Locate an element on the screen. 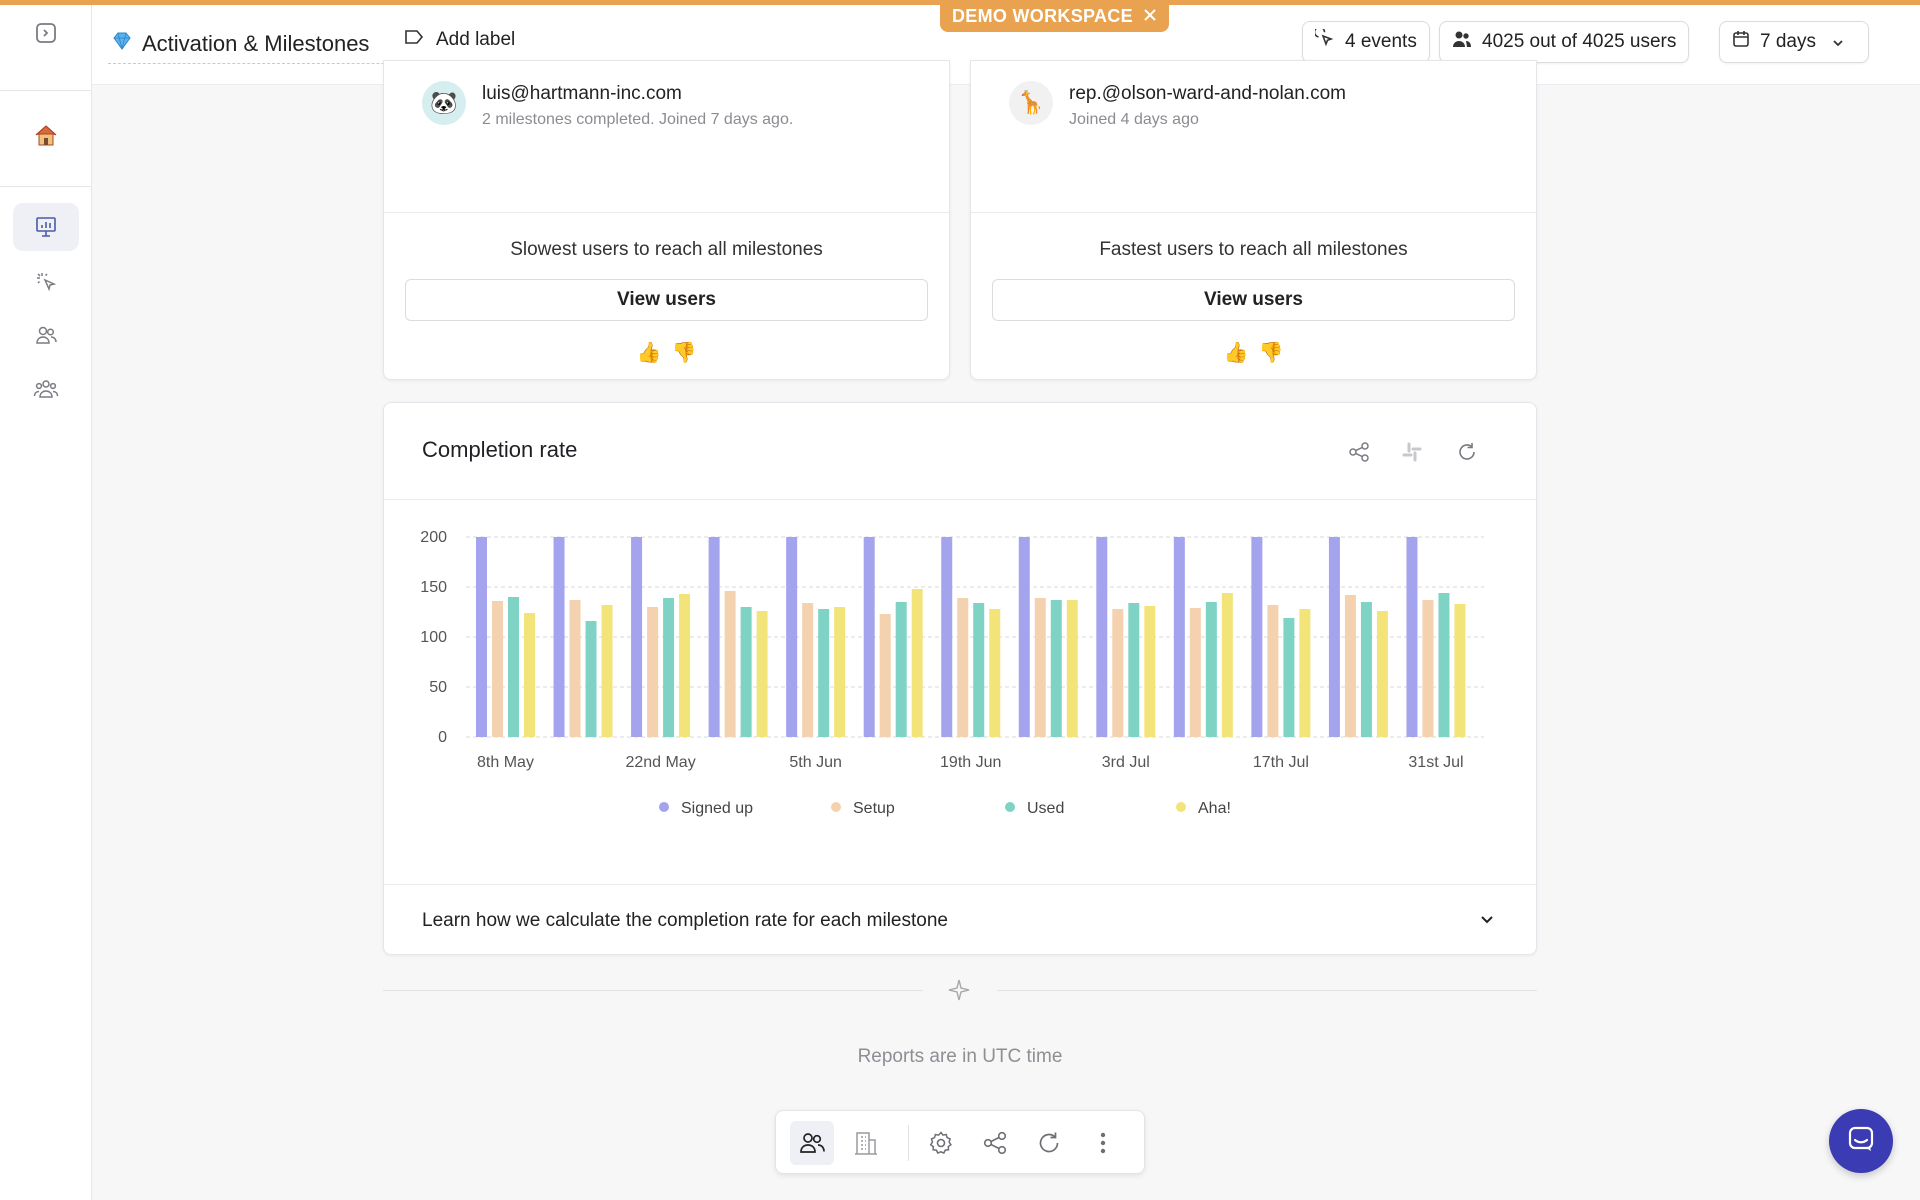 The image size is (1920, 1200). close-icon is located at coordinates (1150, 16).